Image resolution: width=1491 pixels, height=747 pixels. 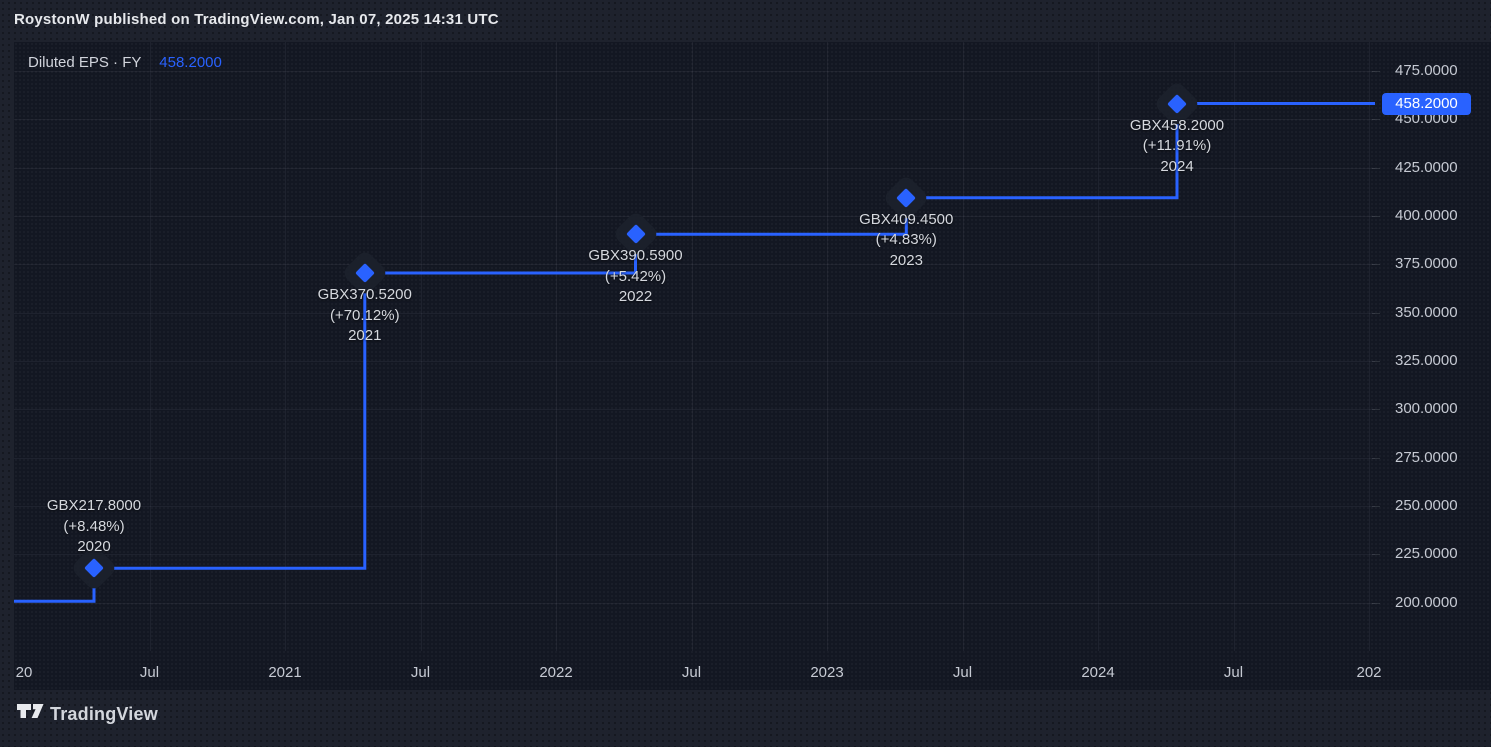 I want to click on chart-legend: Diluted EPS · FY 458.2000, so click(x=125, y=62).